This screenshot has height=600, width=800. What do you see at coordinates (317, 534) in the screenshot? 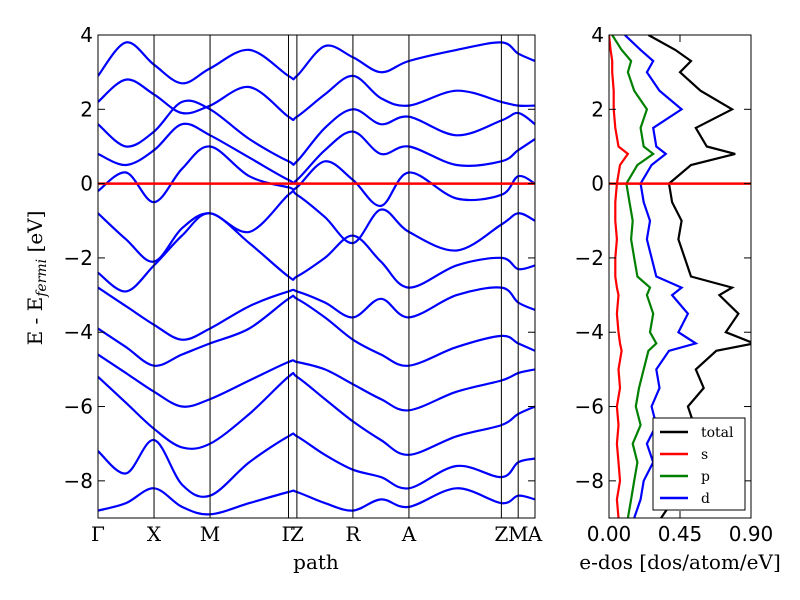
I see `band-x-ticks: Γ X M ΓZ R A Z M A` at bounding box center [317, 534].